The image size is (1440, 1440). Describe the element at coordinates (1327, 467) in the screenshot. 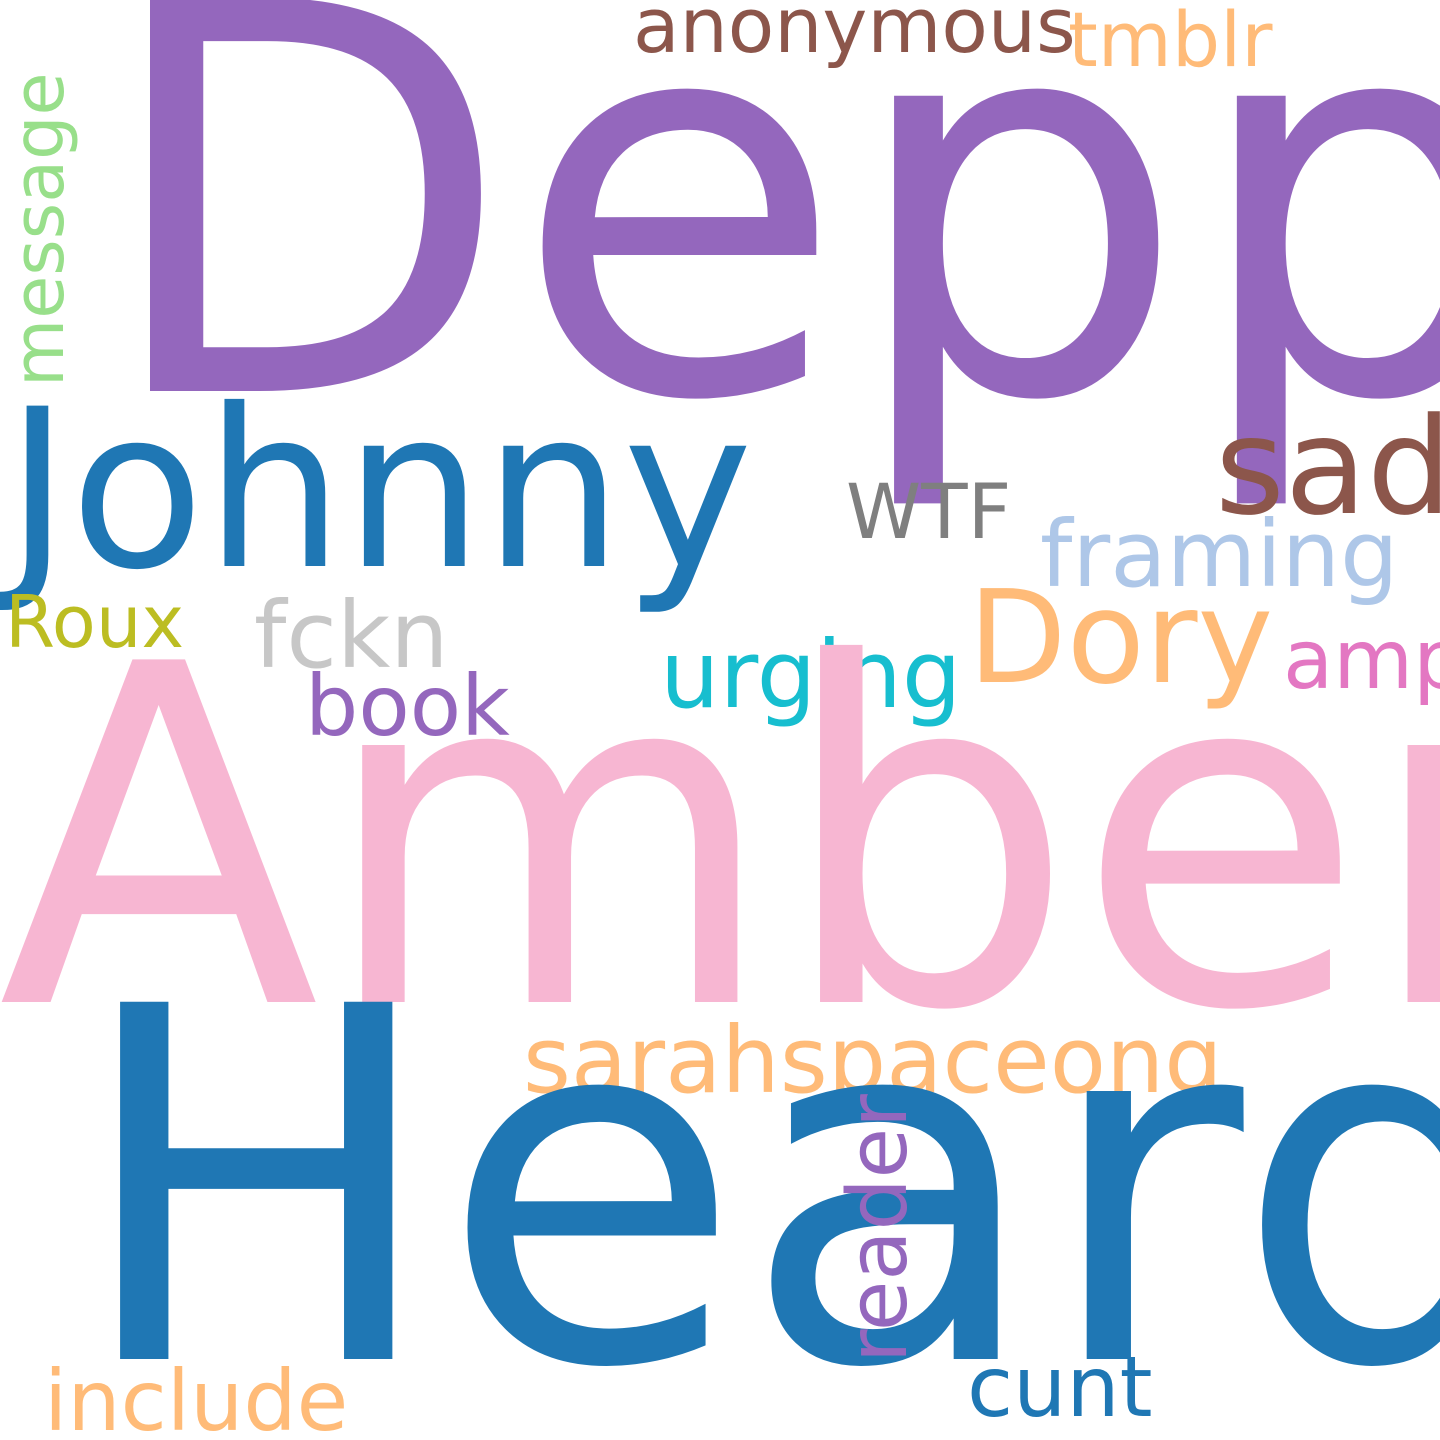

I see `word-sad: sad` at that location.